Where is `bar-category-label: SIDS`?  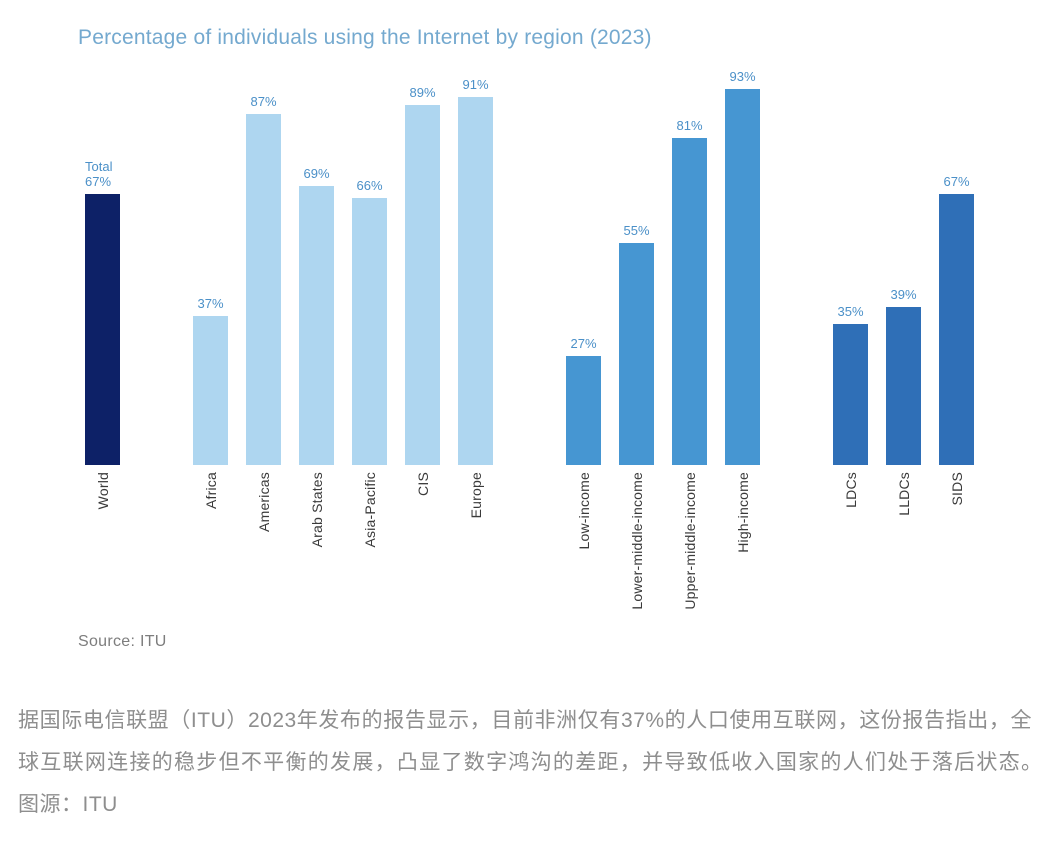
bar-category-label: SIDS is located at coordinates (956, 489).